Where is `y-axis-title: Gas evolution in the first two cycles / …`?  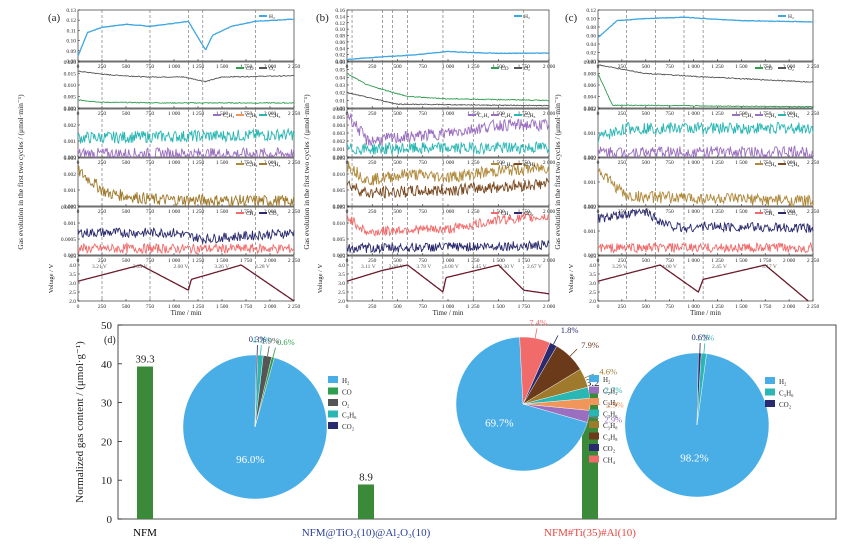
y-axis-title: Gas evolution in the first two cycles / … is located at coordinates (20, 172).